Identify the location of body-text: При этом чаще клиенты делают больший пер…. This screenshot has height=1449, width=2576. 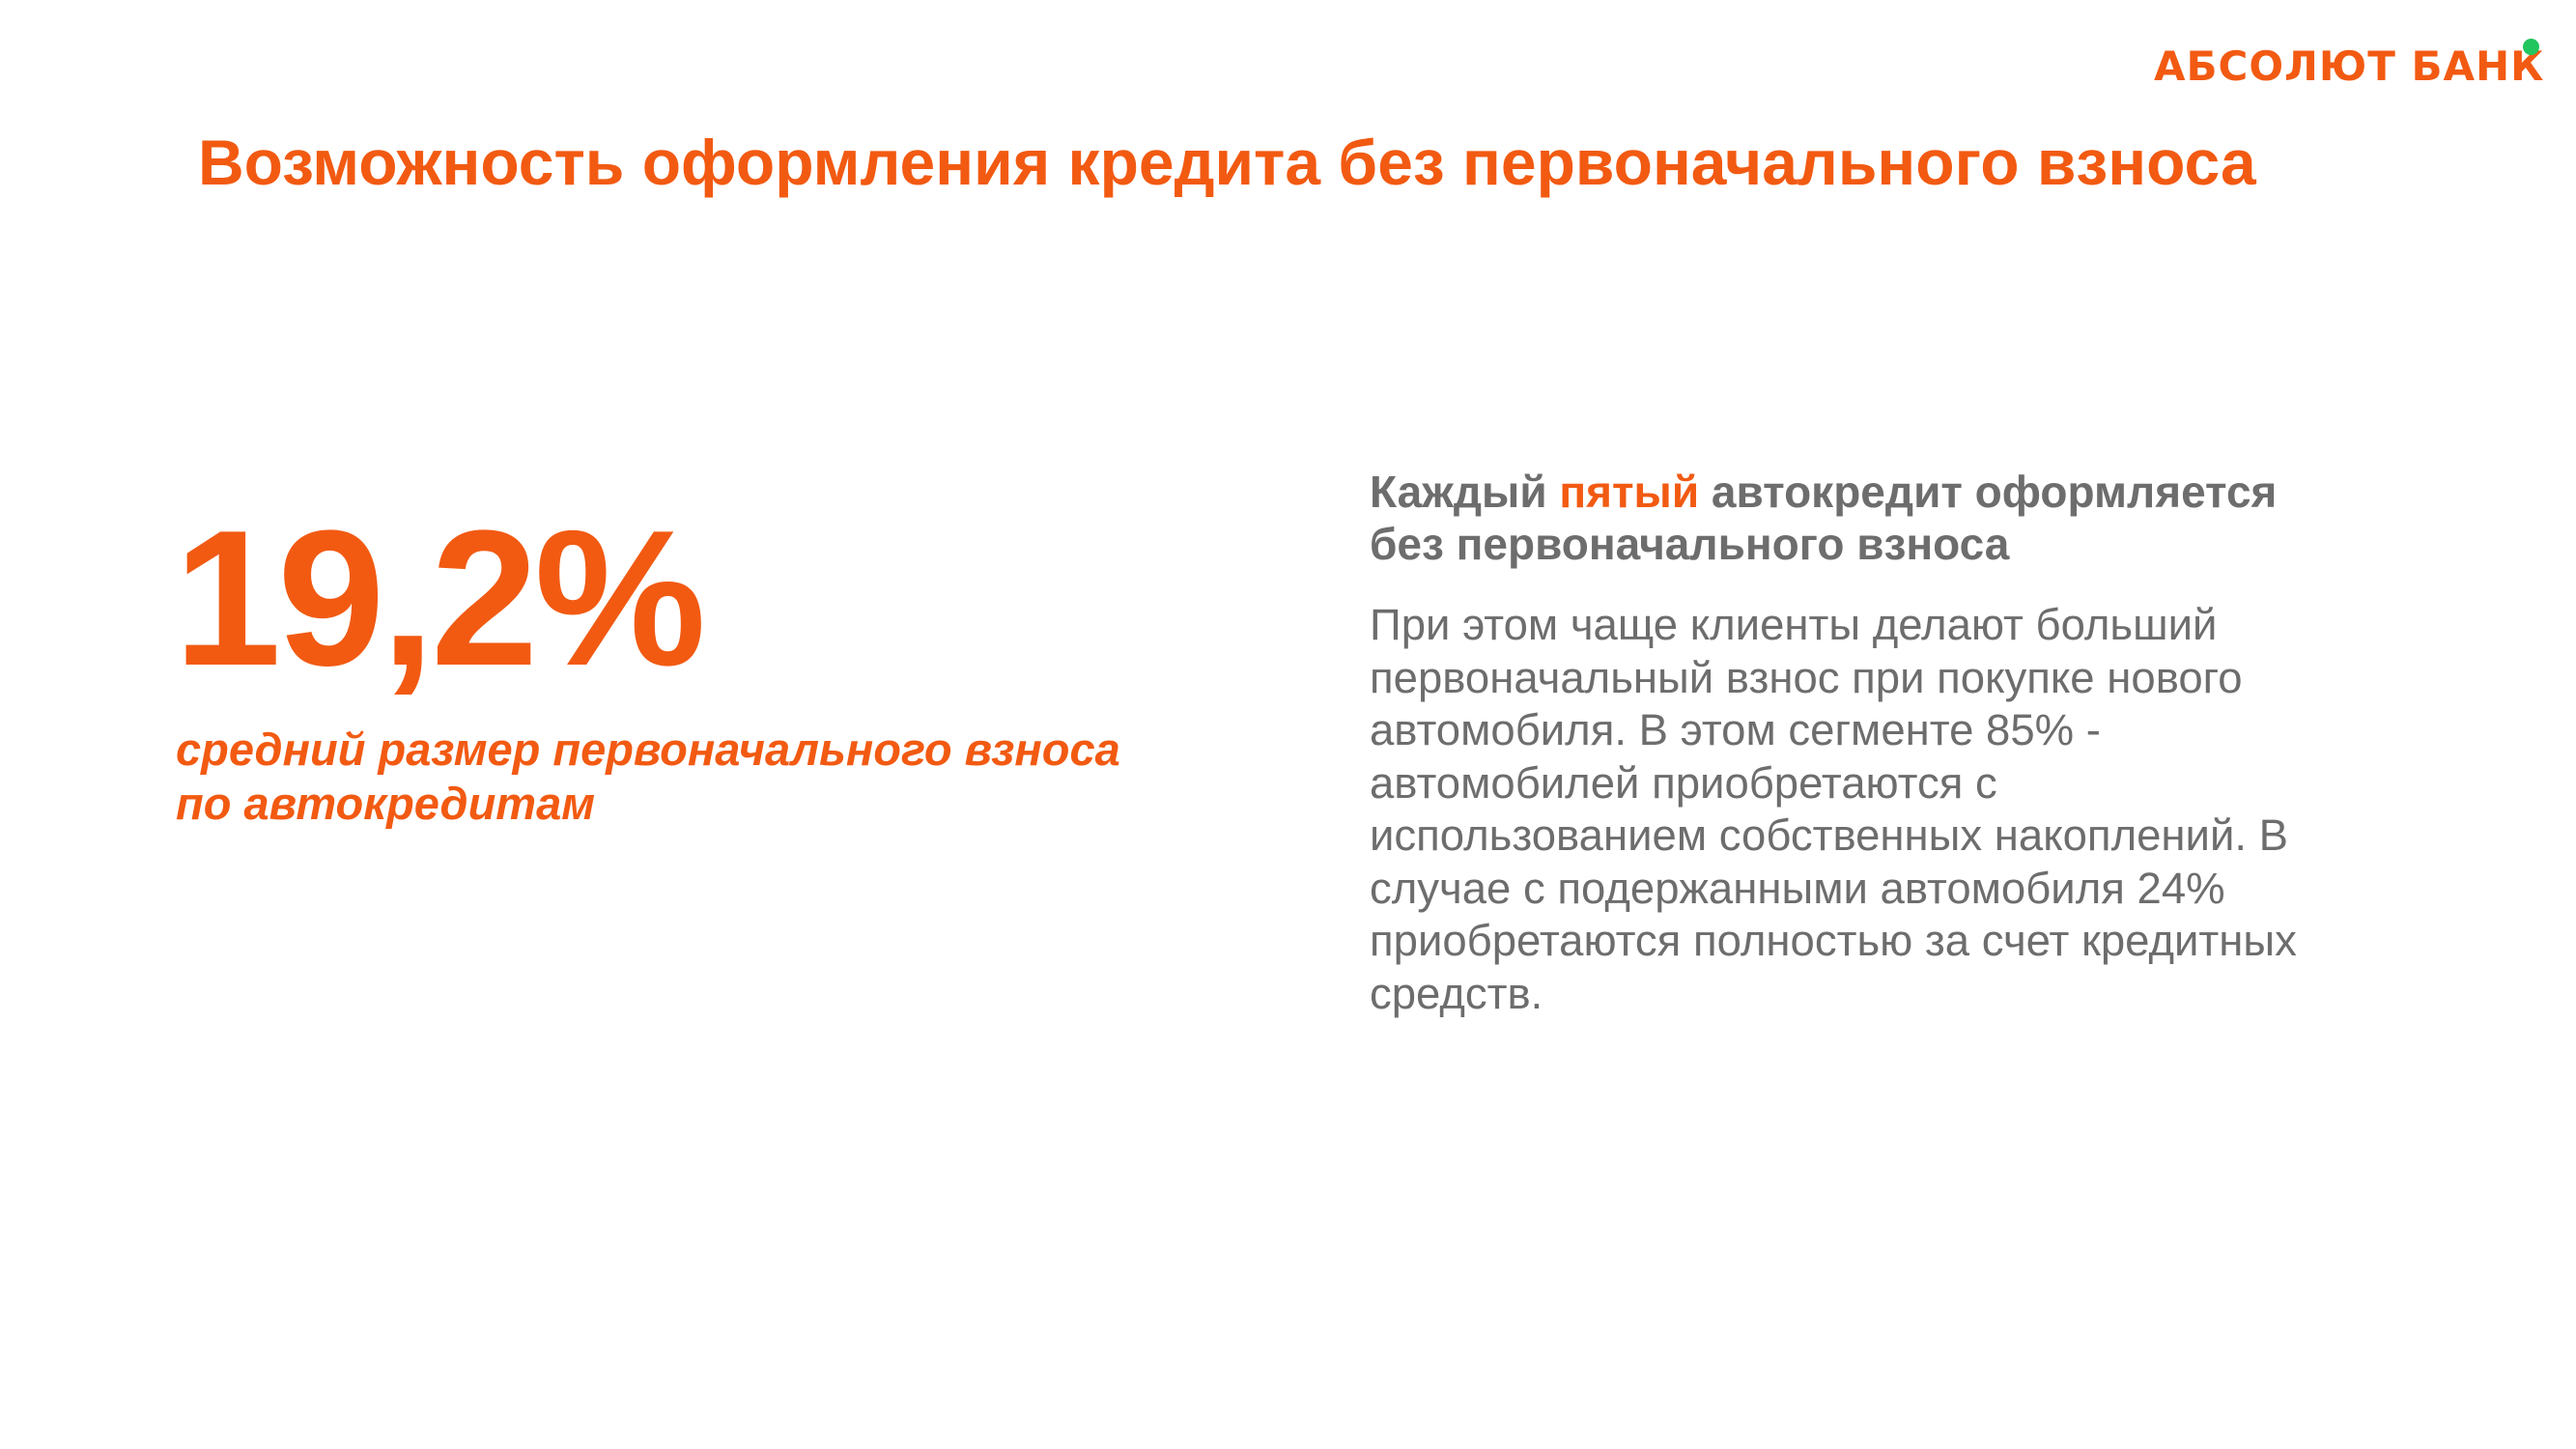
(1833, 809).